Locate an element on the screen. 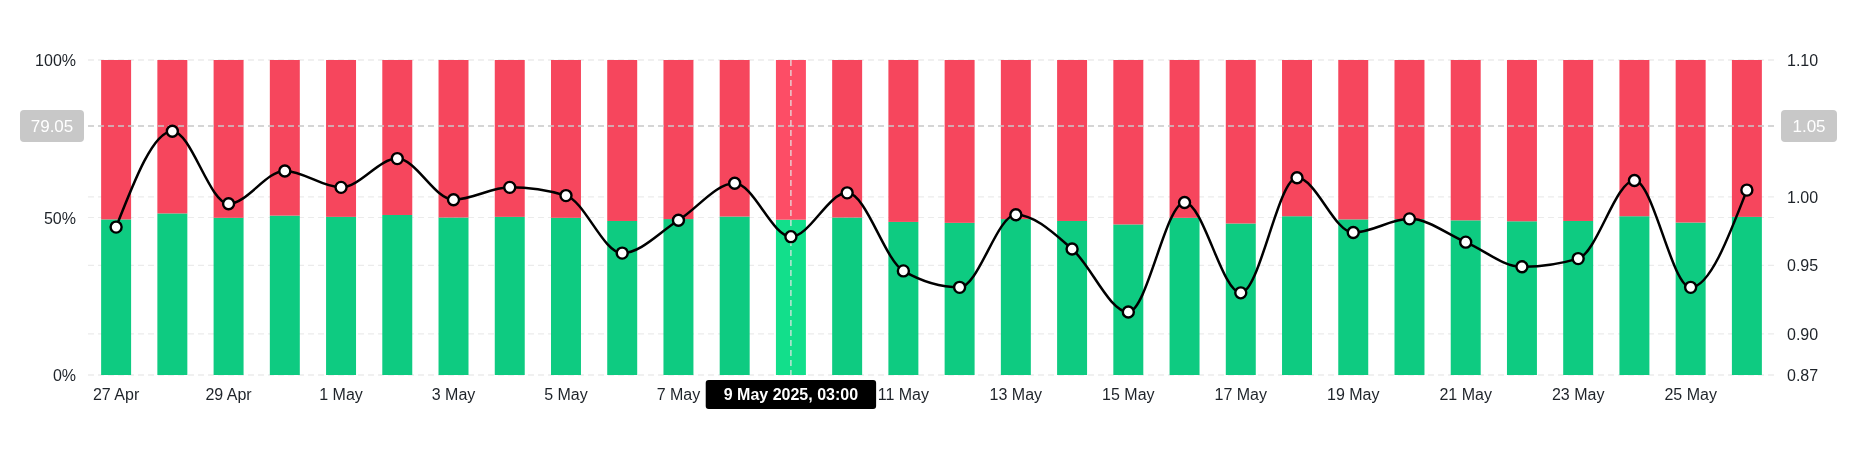  x-tick-label: 23 May is located at coordinates (1578, 394).